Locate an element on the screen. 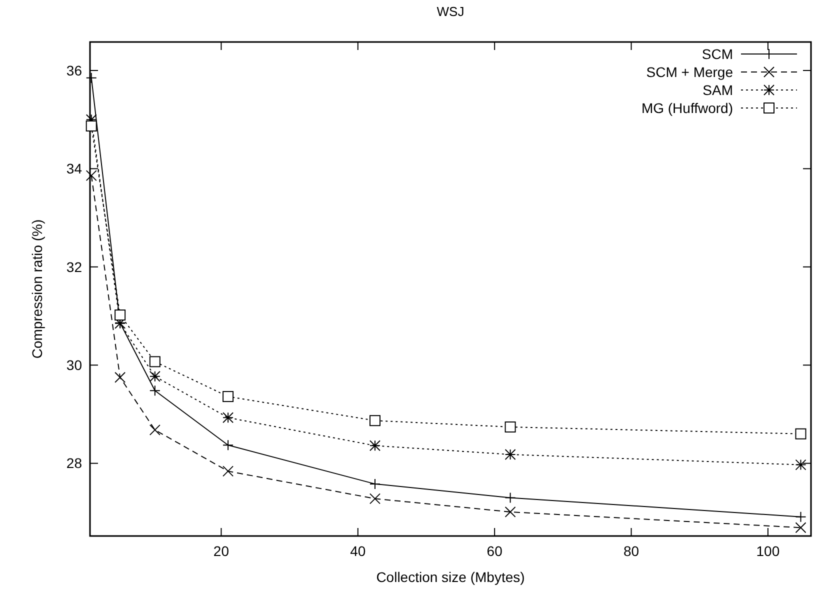 The image size is (834, 600). legend-label: SCM + Merge is located at coordinates (690, 72).